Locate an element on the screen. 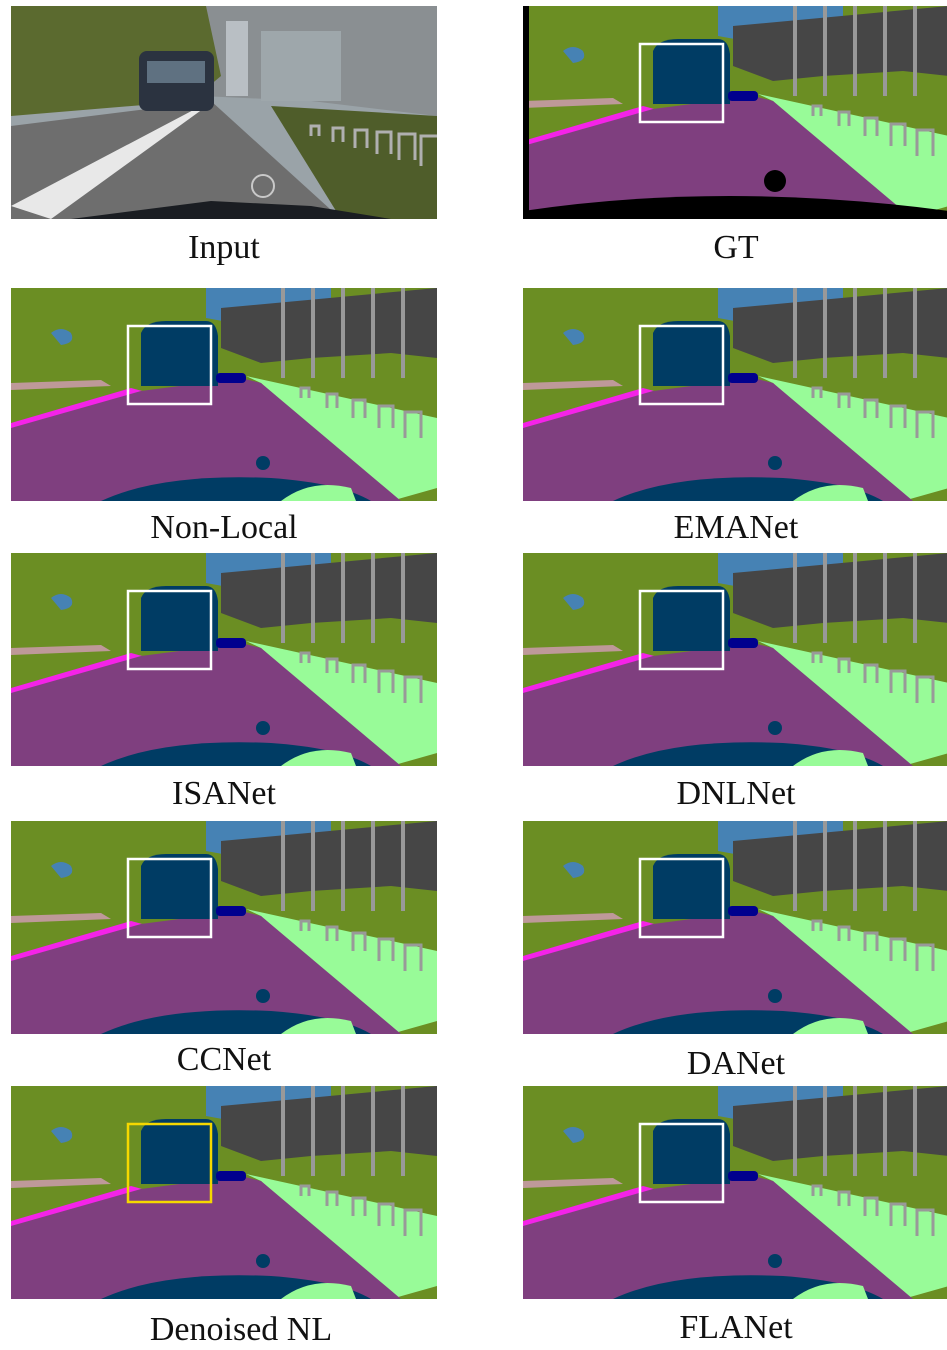  panel-dnlnet is located at coordinates (735, 659).